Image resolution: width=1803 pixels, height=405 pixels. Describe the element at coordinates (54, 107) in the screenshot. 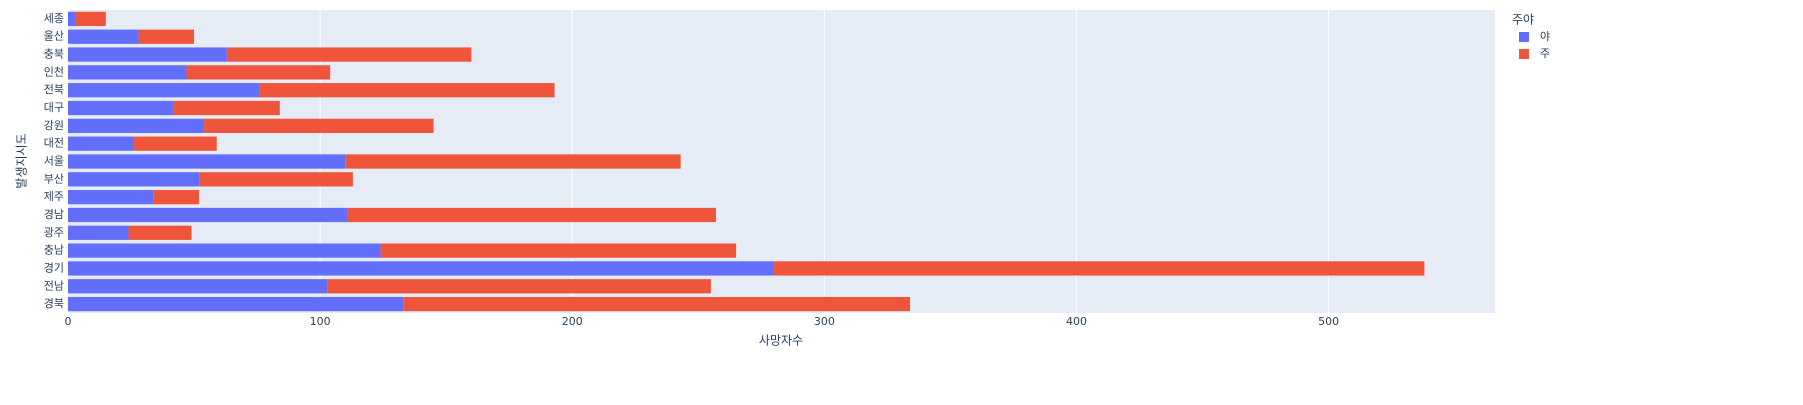

I see `y-tick-label: 대구` at that location.